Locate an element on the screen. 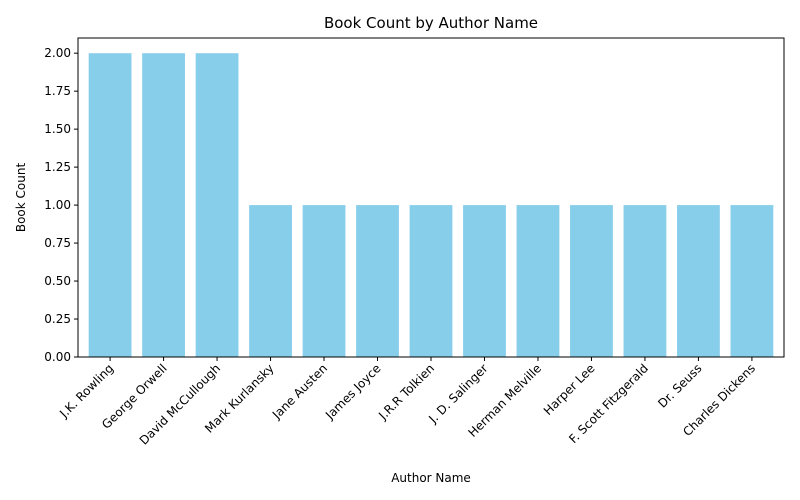  y-tick-label-3: 0.75 is located at coordinates (57, 243).